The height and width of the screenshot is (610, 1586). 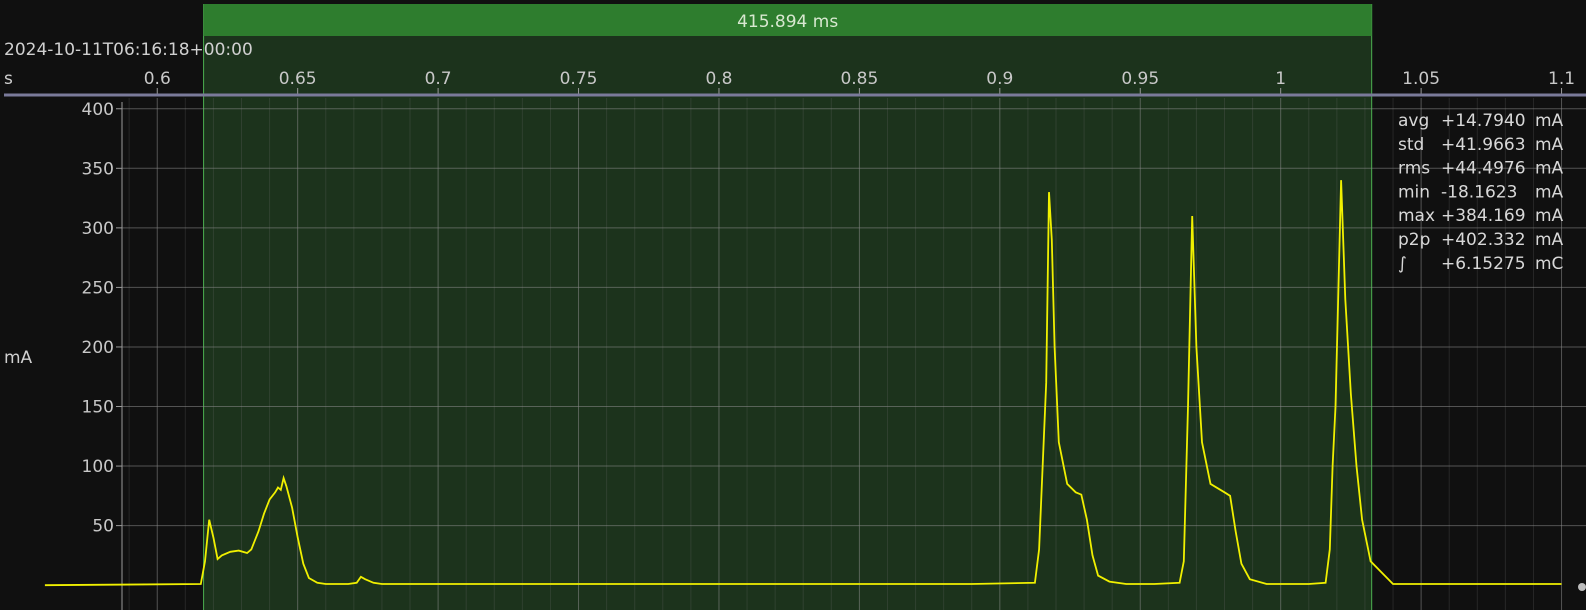 I want to click on stat-row: std +41.9663 mA, so click(x=1481, y=145).